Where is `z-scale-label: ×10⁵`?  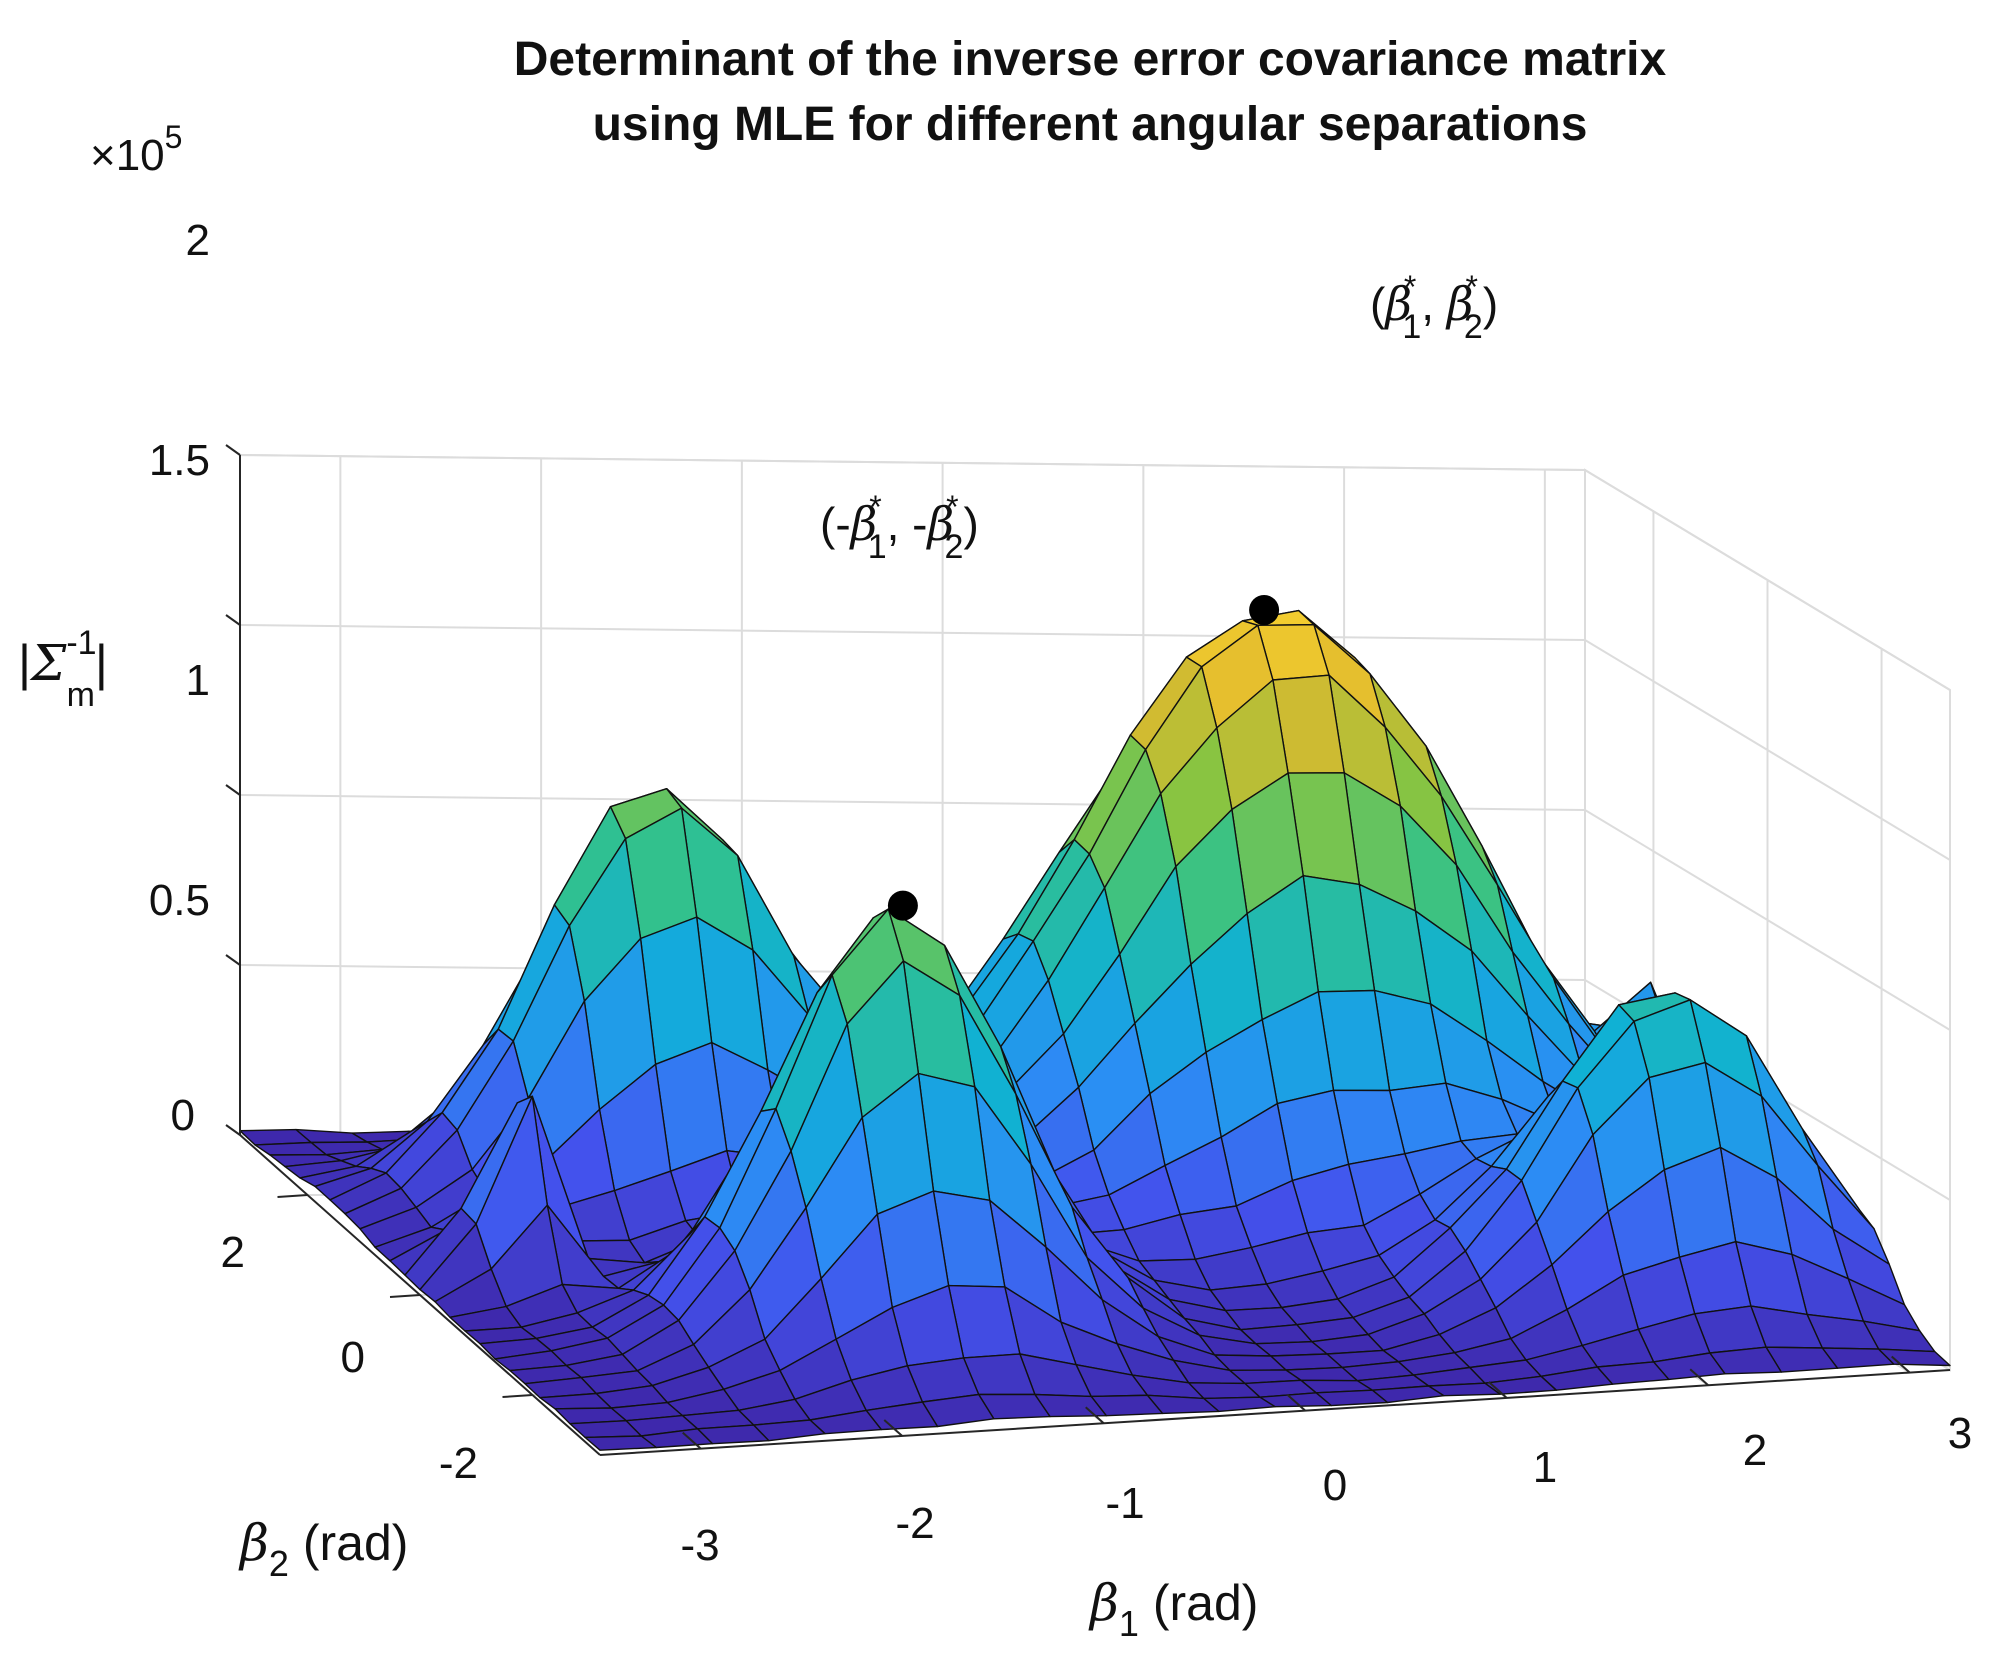 z-scale-label: ×10⁵ is located at coordinates (136, 149).